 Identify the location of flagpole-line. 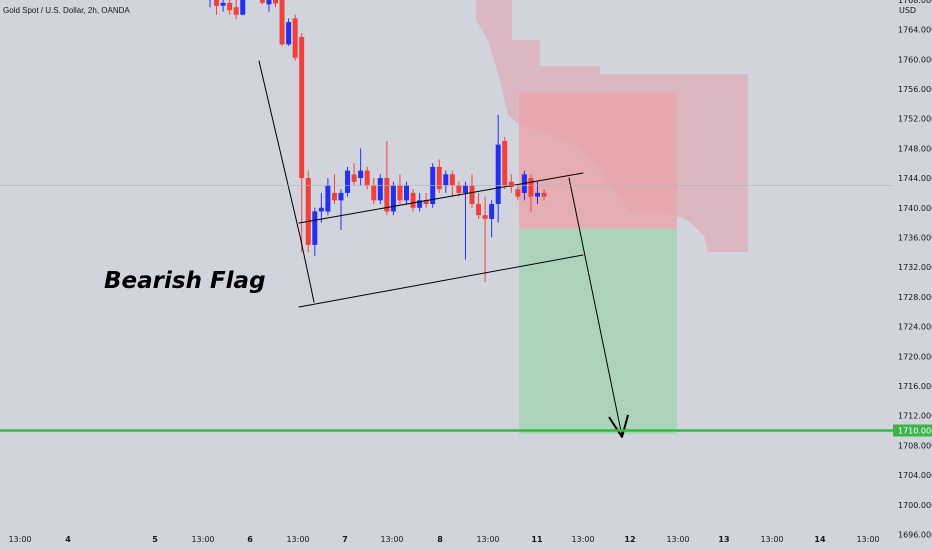
(279, 148).